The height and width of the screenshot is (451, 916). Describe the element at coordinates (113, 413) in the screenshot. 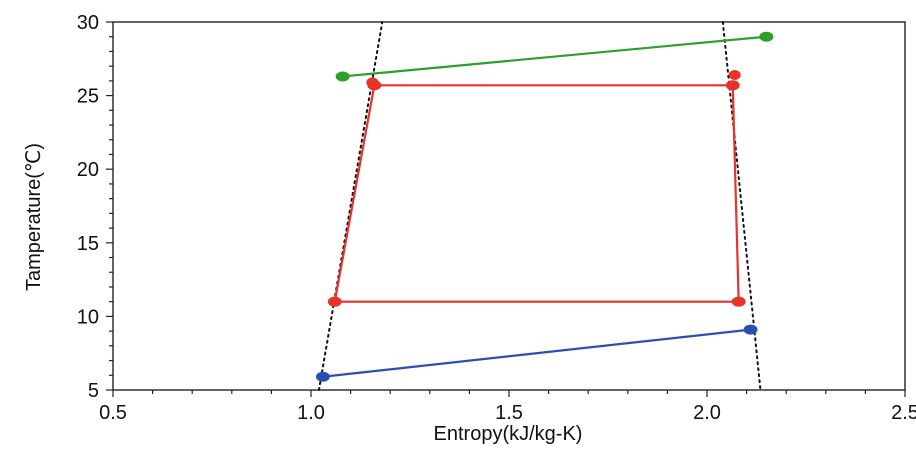

I see `x-tick-label: 0.5` at that location.